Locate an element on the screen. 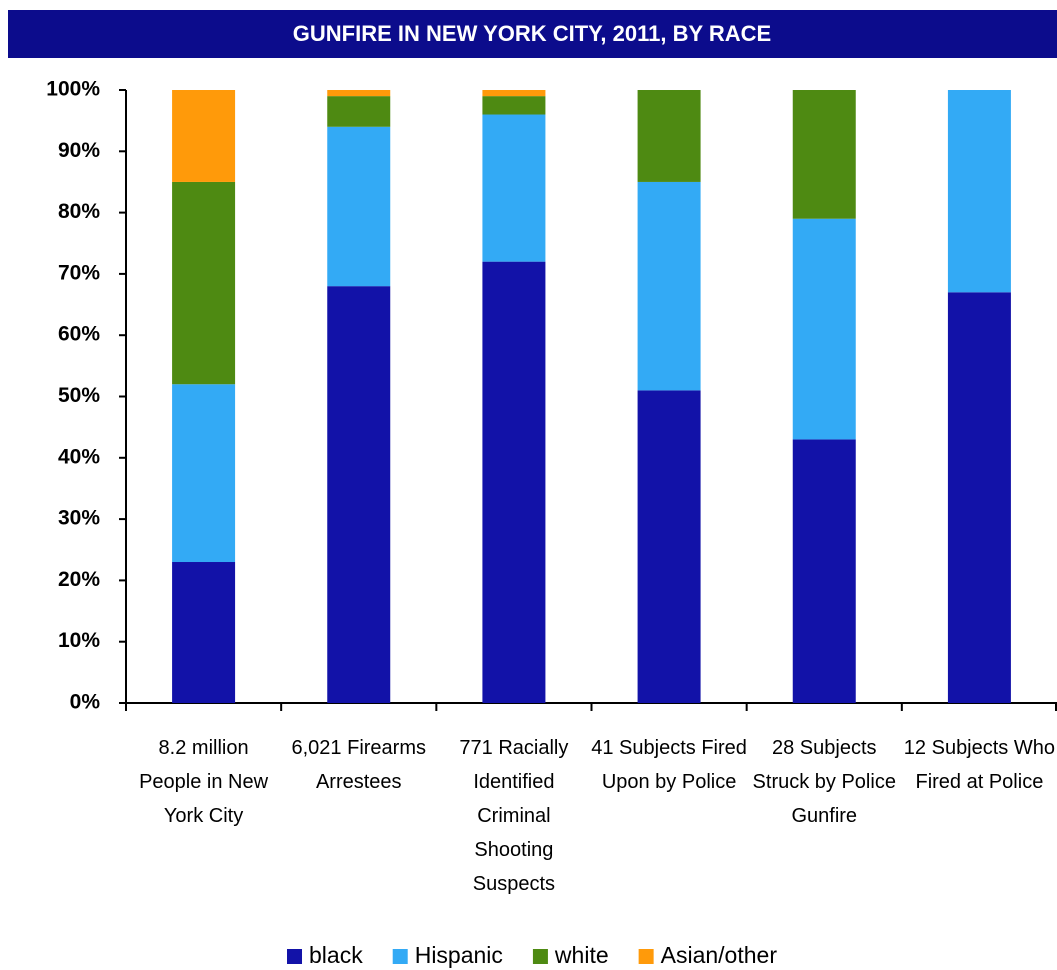 Image resolution: width=1057 pixels, height=970 pixels. legend: black Hispanic white Asian/other is located at coordinates (532, 955).